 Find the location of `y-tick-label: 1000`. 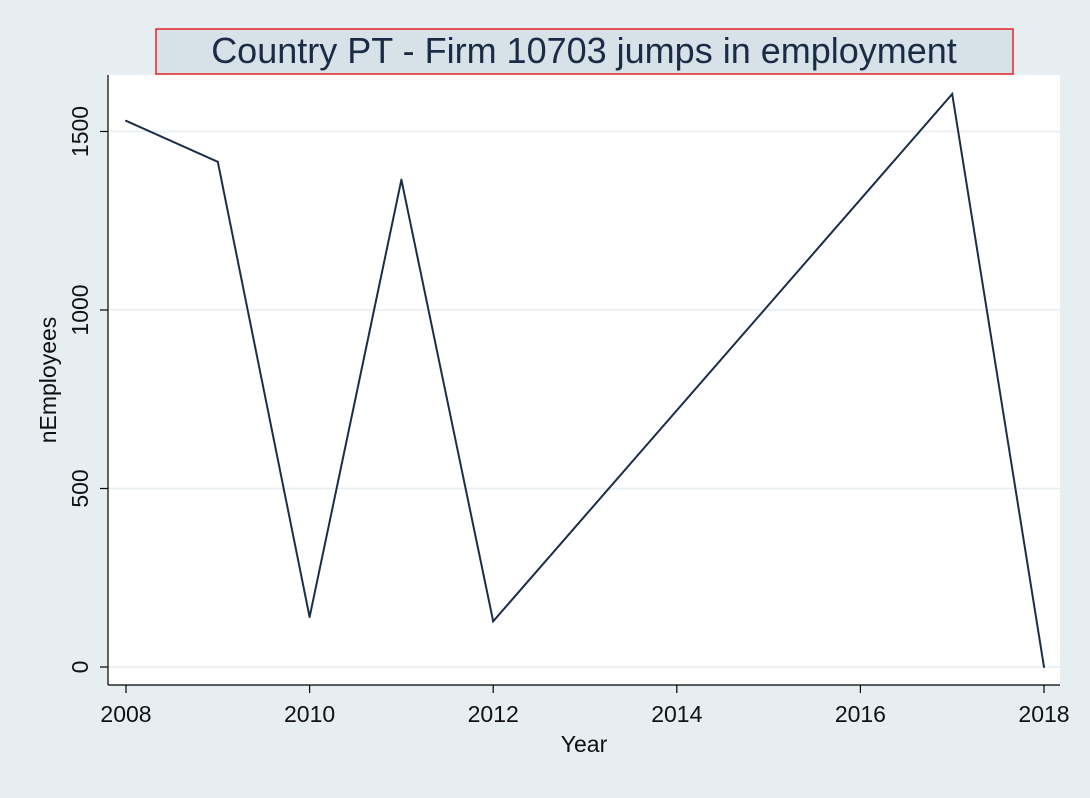

y-tick-label: 1000 is located at coordinates (80, 309).